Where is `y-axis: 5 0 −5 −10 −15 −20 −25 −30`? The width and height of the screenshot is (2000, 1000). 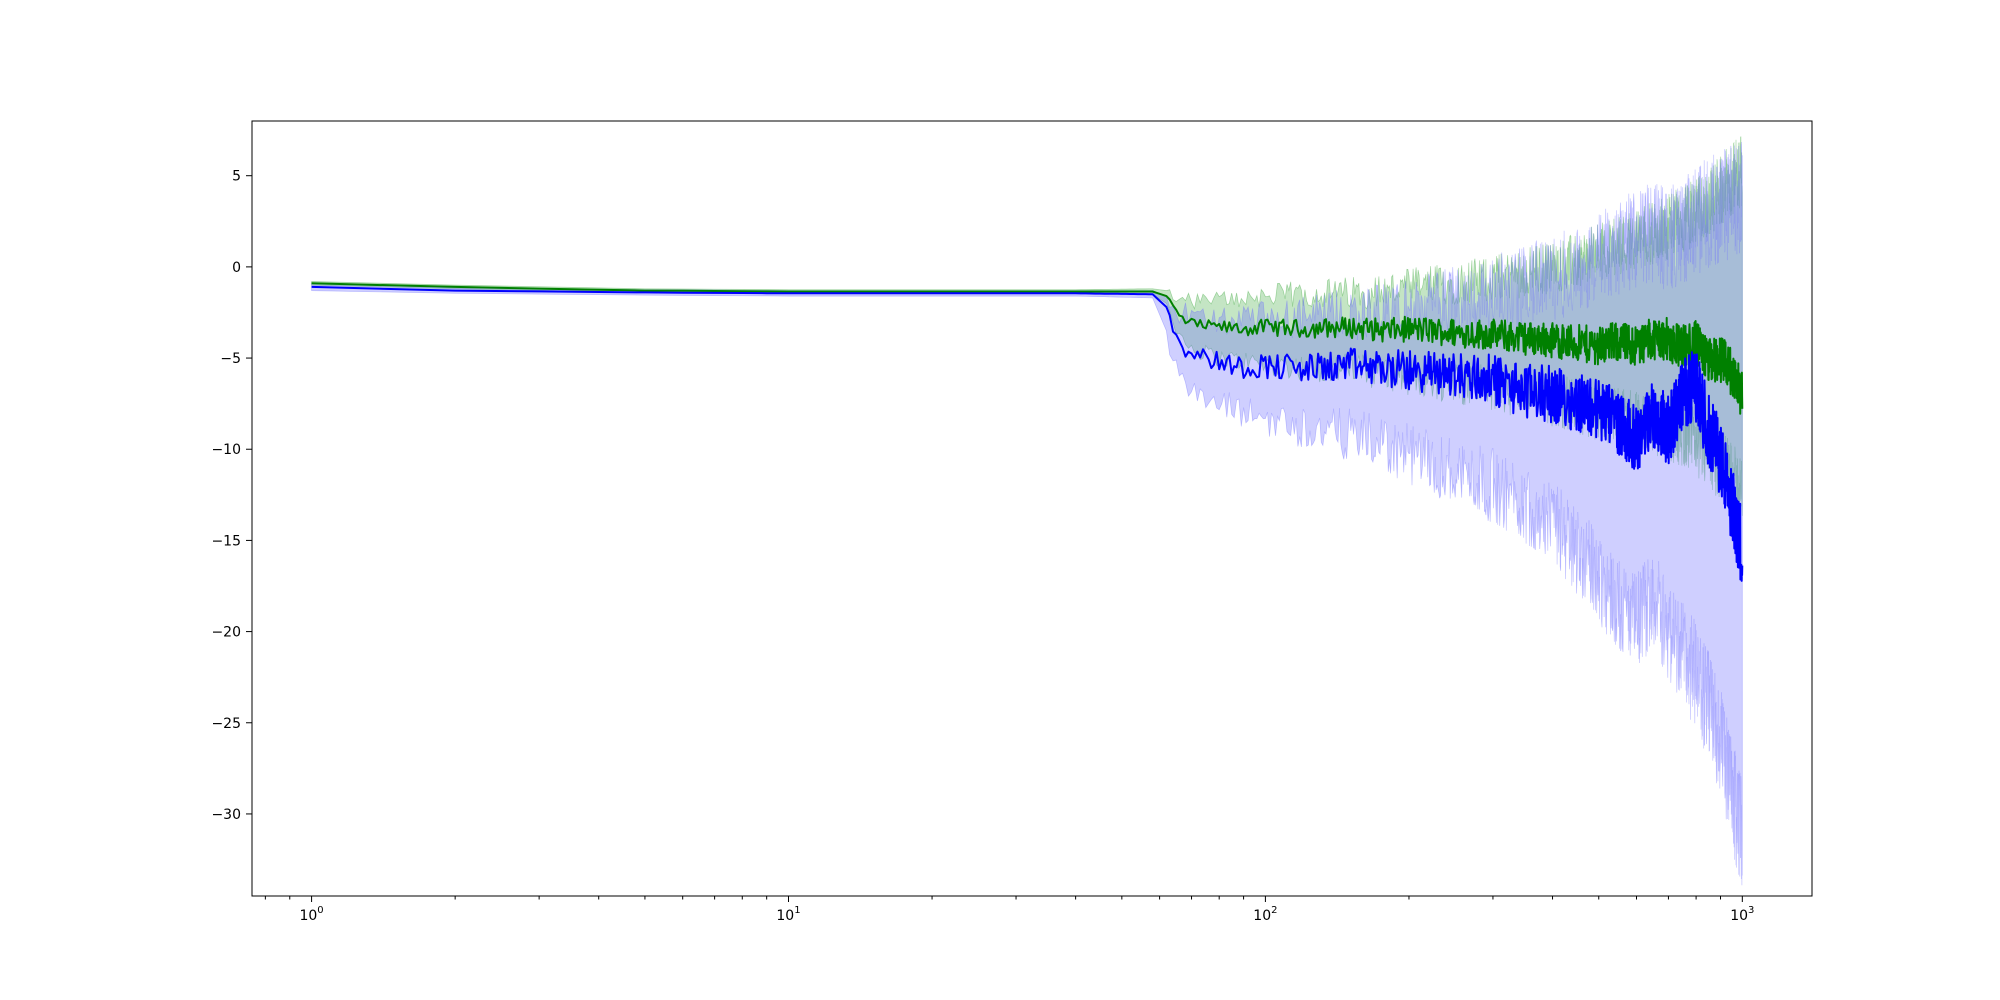
y-axis: 5 0 −5 −10 −15 −20 −25 −30 is located at coordinates (231, 496).